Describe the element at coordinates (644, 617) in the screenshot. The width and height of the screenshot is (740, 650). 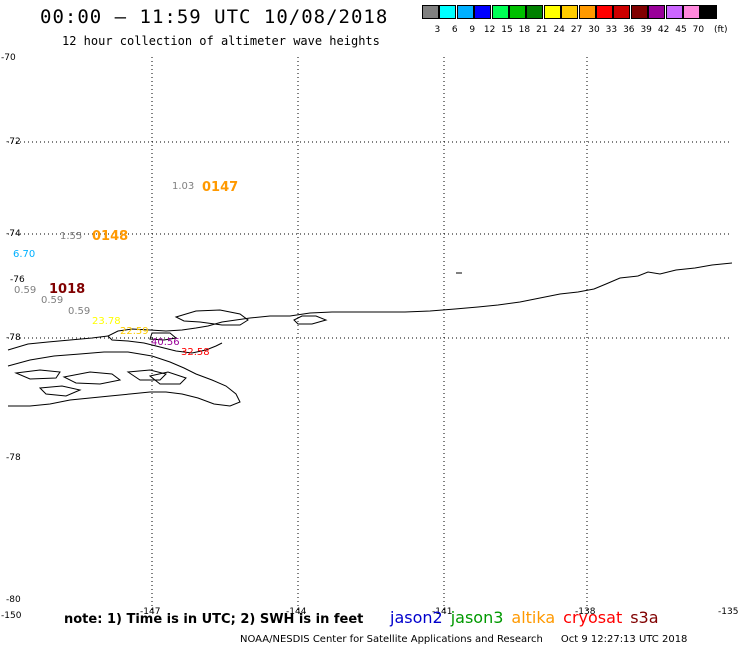
I see `satellite-name: s3a` at that location.